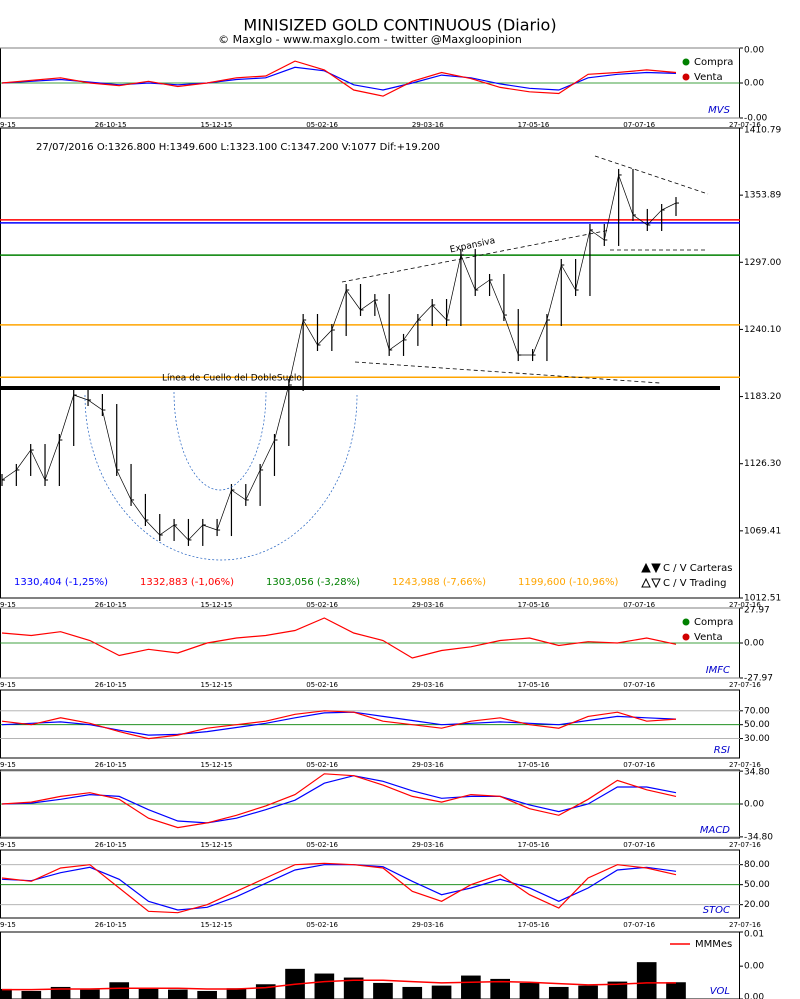  I want to click on y-tick-label: 20.00, so click(757, 905).